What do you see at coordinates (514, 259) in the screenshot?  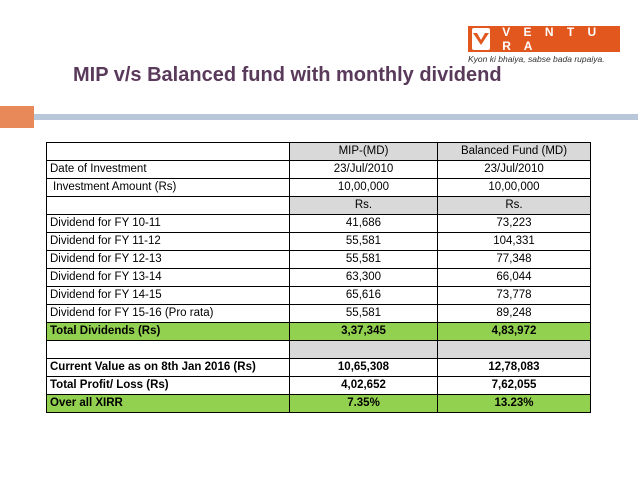 I see `balanced-value: 77,348` at bounding box center [514, 259].